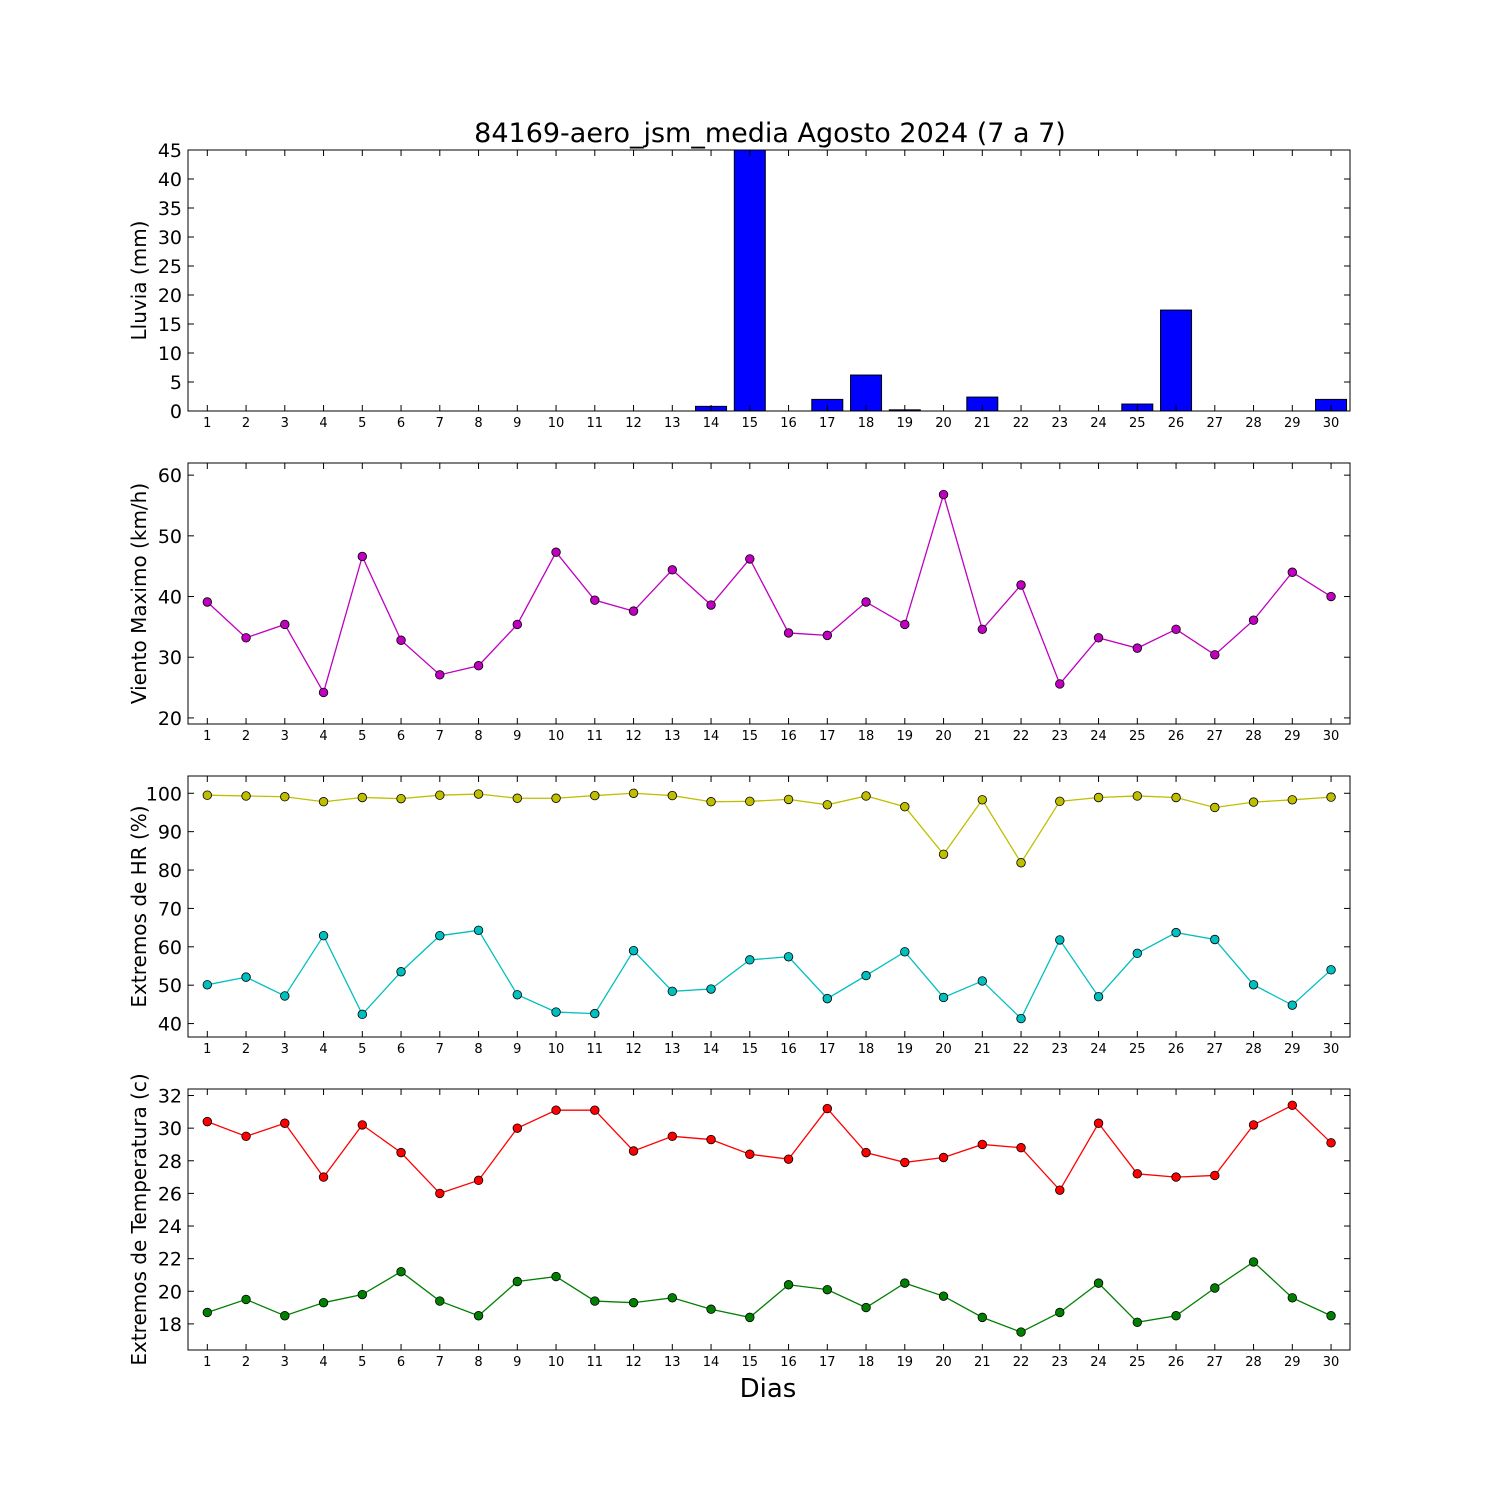  What do you see at coordinates (170, 871) in the screenshot?
I see `y-tick-label: 80` at bounding box center [170, 871].